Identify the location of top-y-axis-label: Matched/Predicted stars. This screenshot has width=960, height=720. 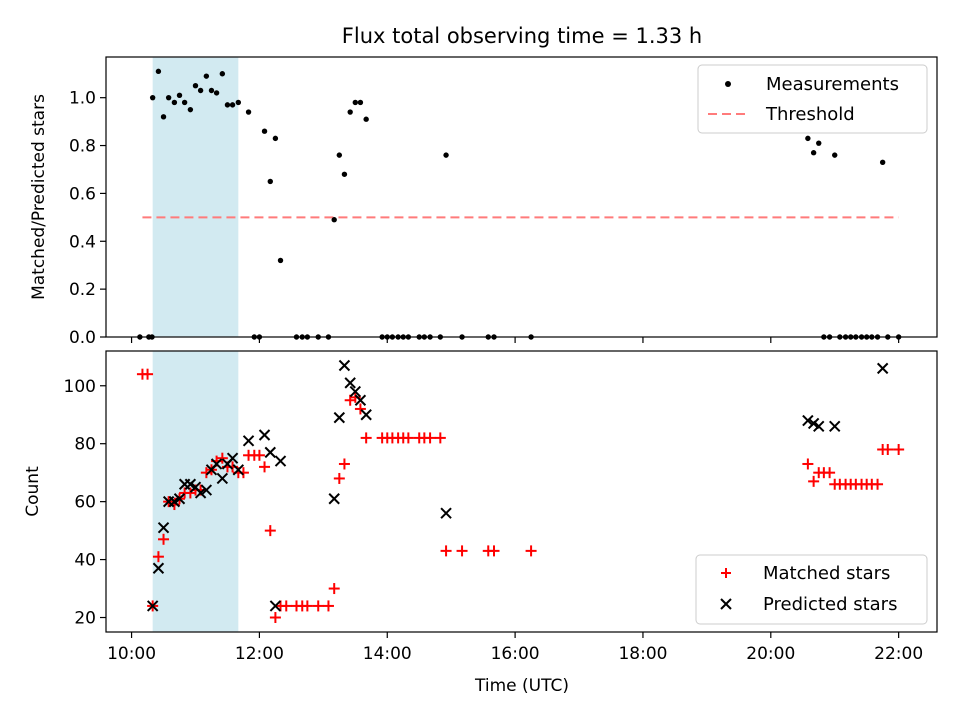
(39, 197).